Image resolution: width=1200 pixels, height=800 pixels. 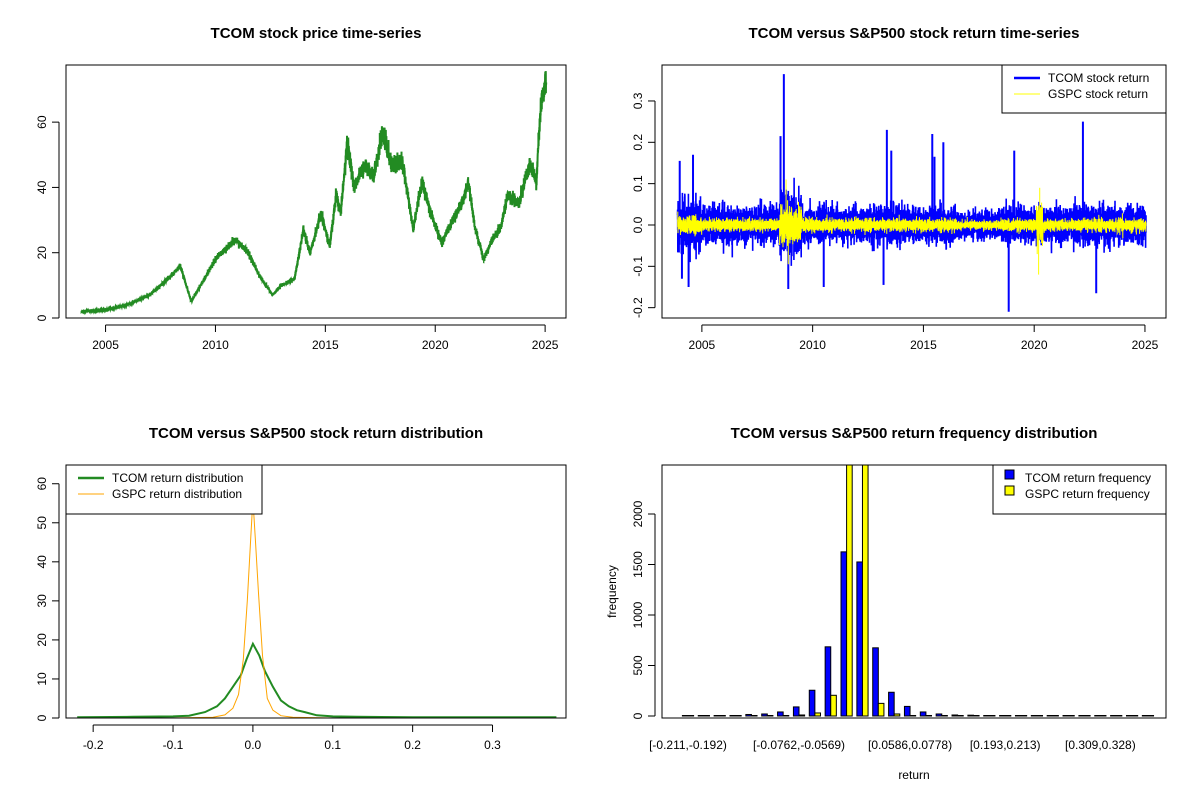 I want to click on y-tick-label: -0.2, so click(x=638, y=307).